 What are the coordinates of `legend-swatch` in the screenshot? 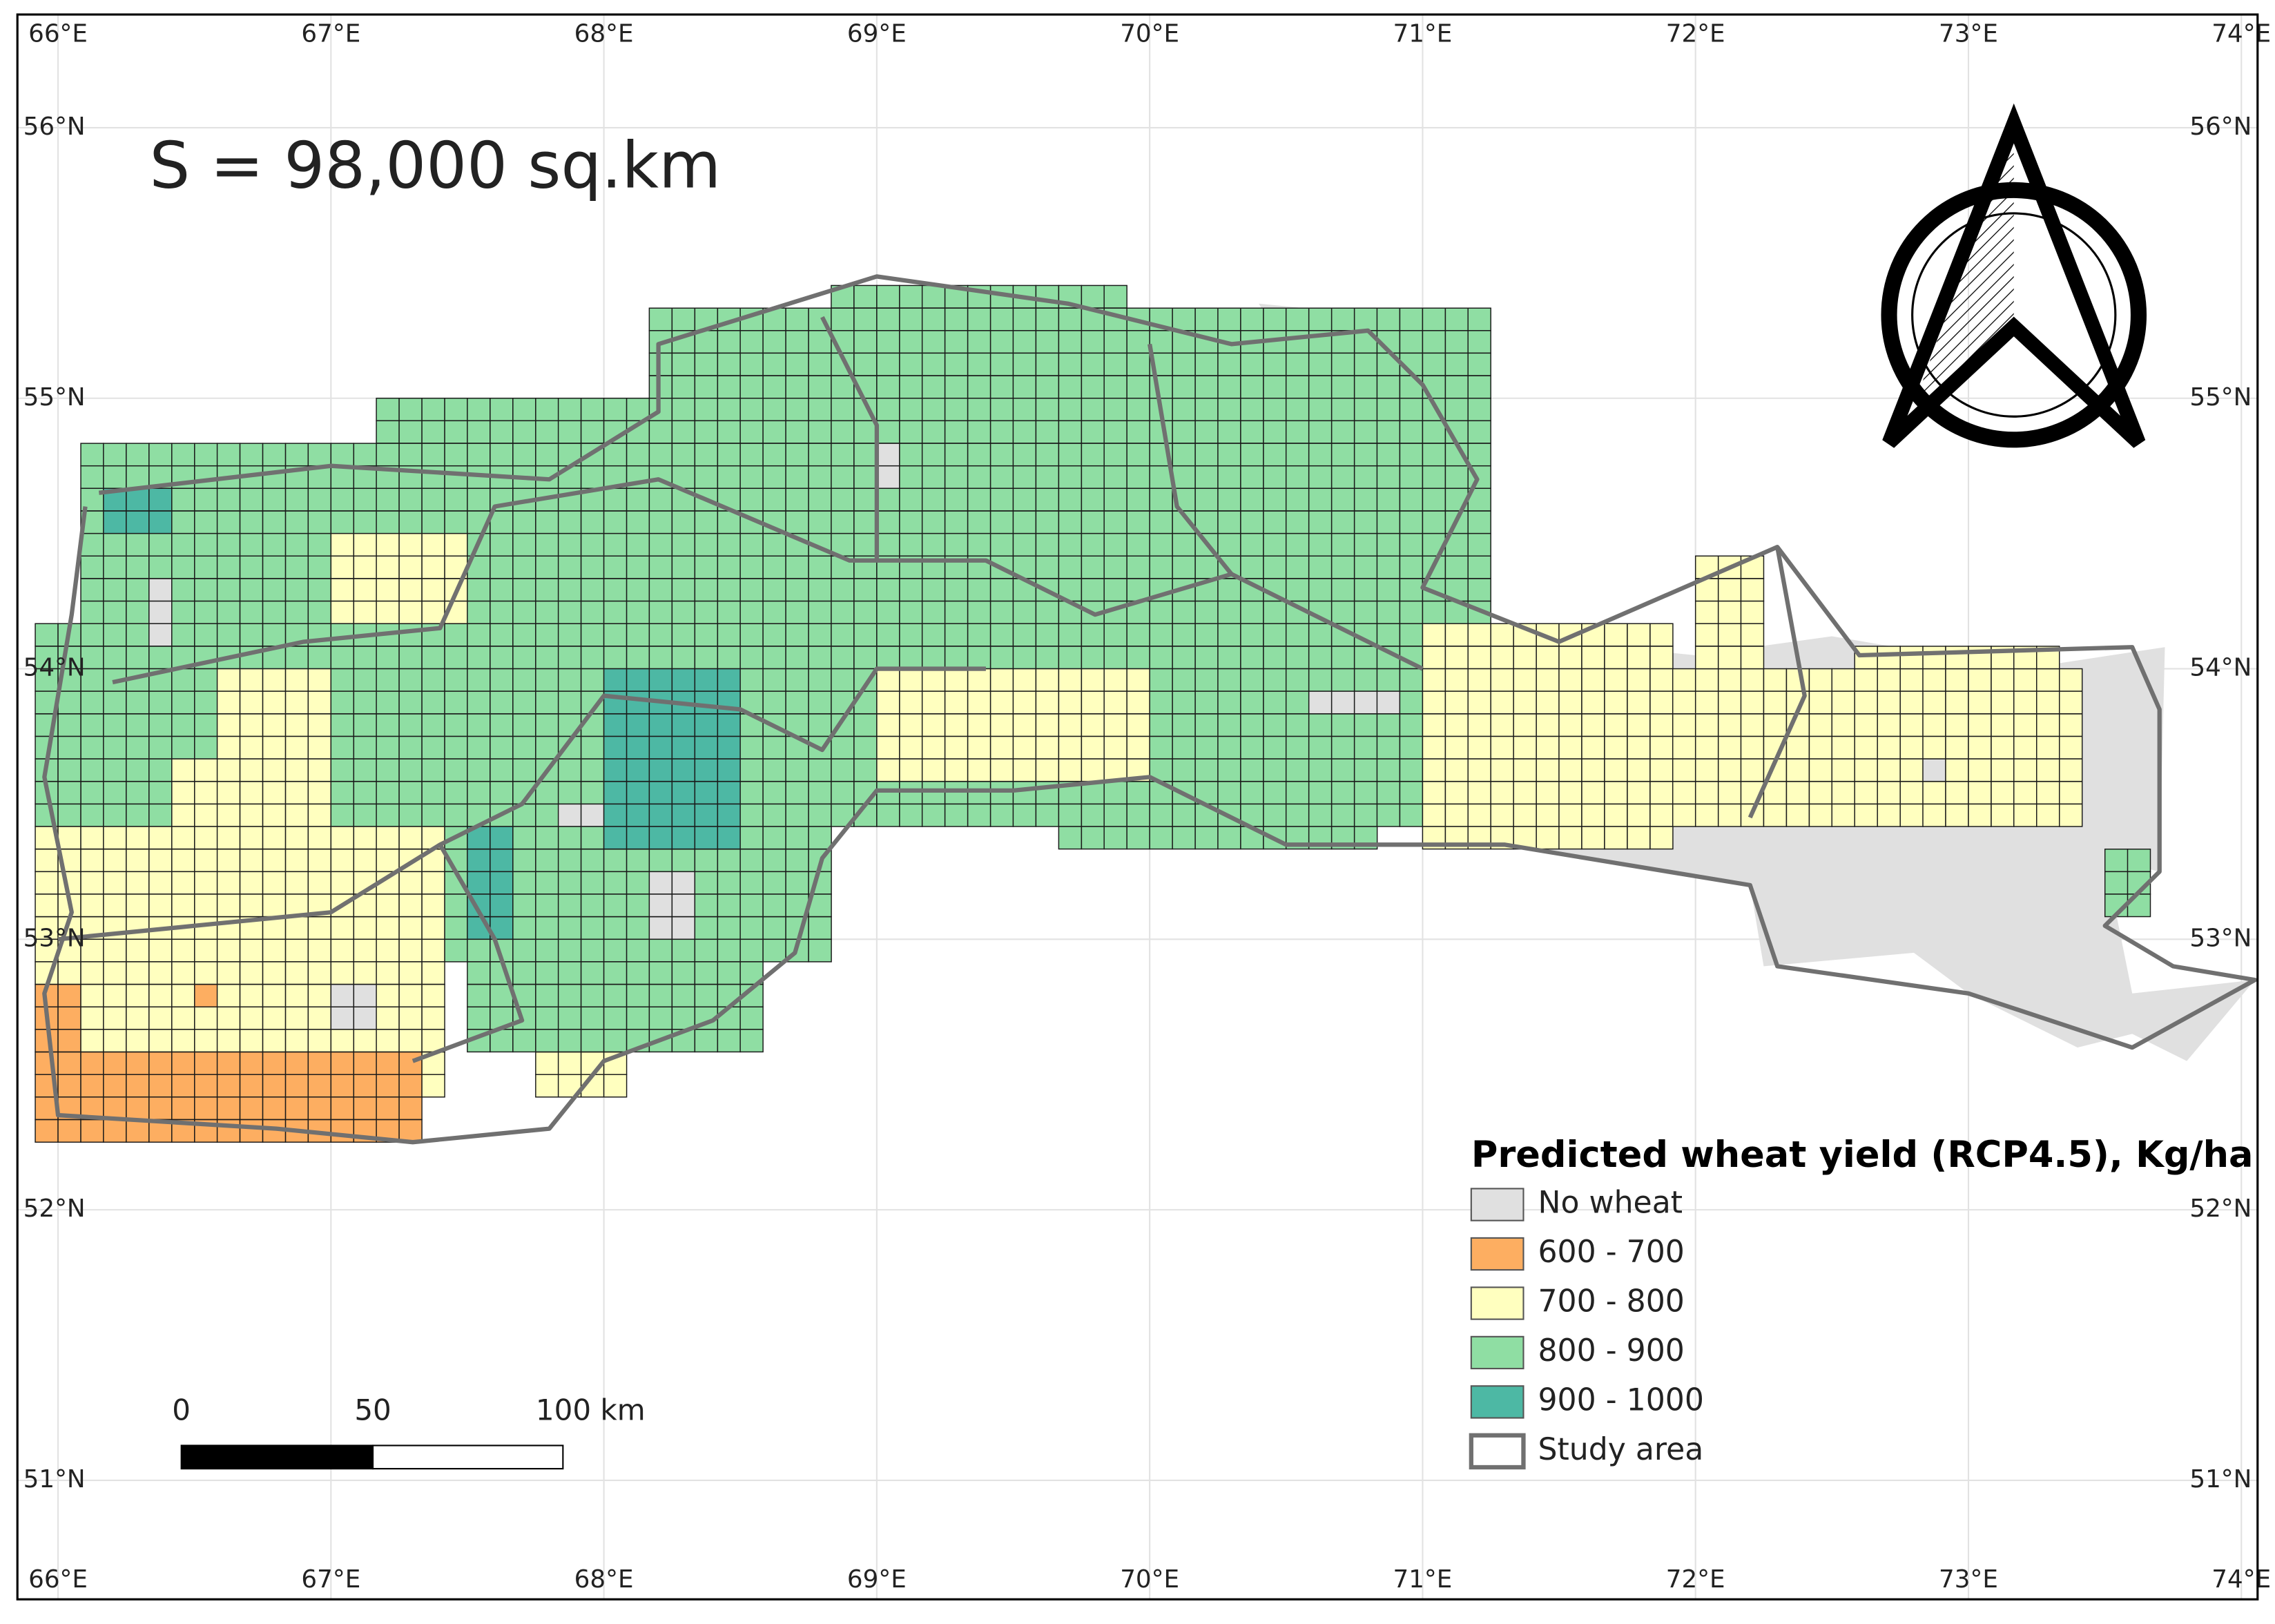 It's located at (1497, 1303).